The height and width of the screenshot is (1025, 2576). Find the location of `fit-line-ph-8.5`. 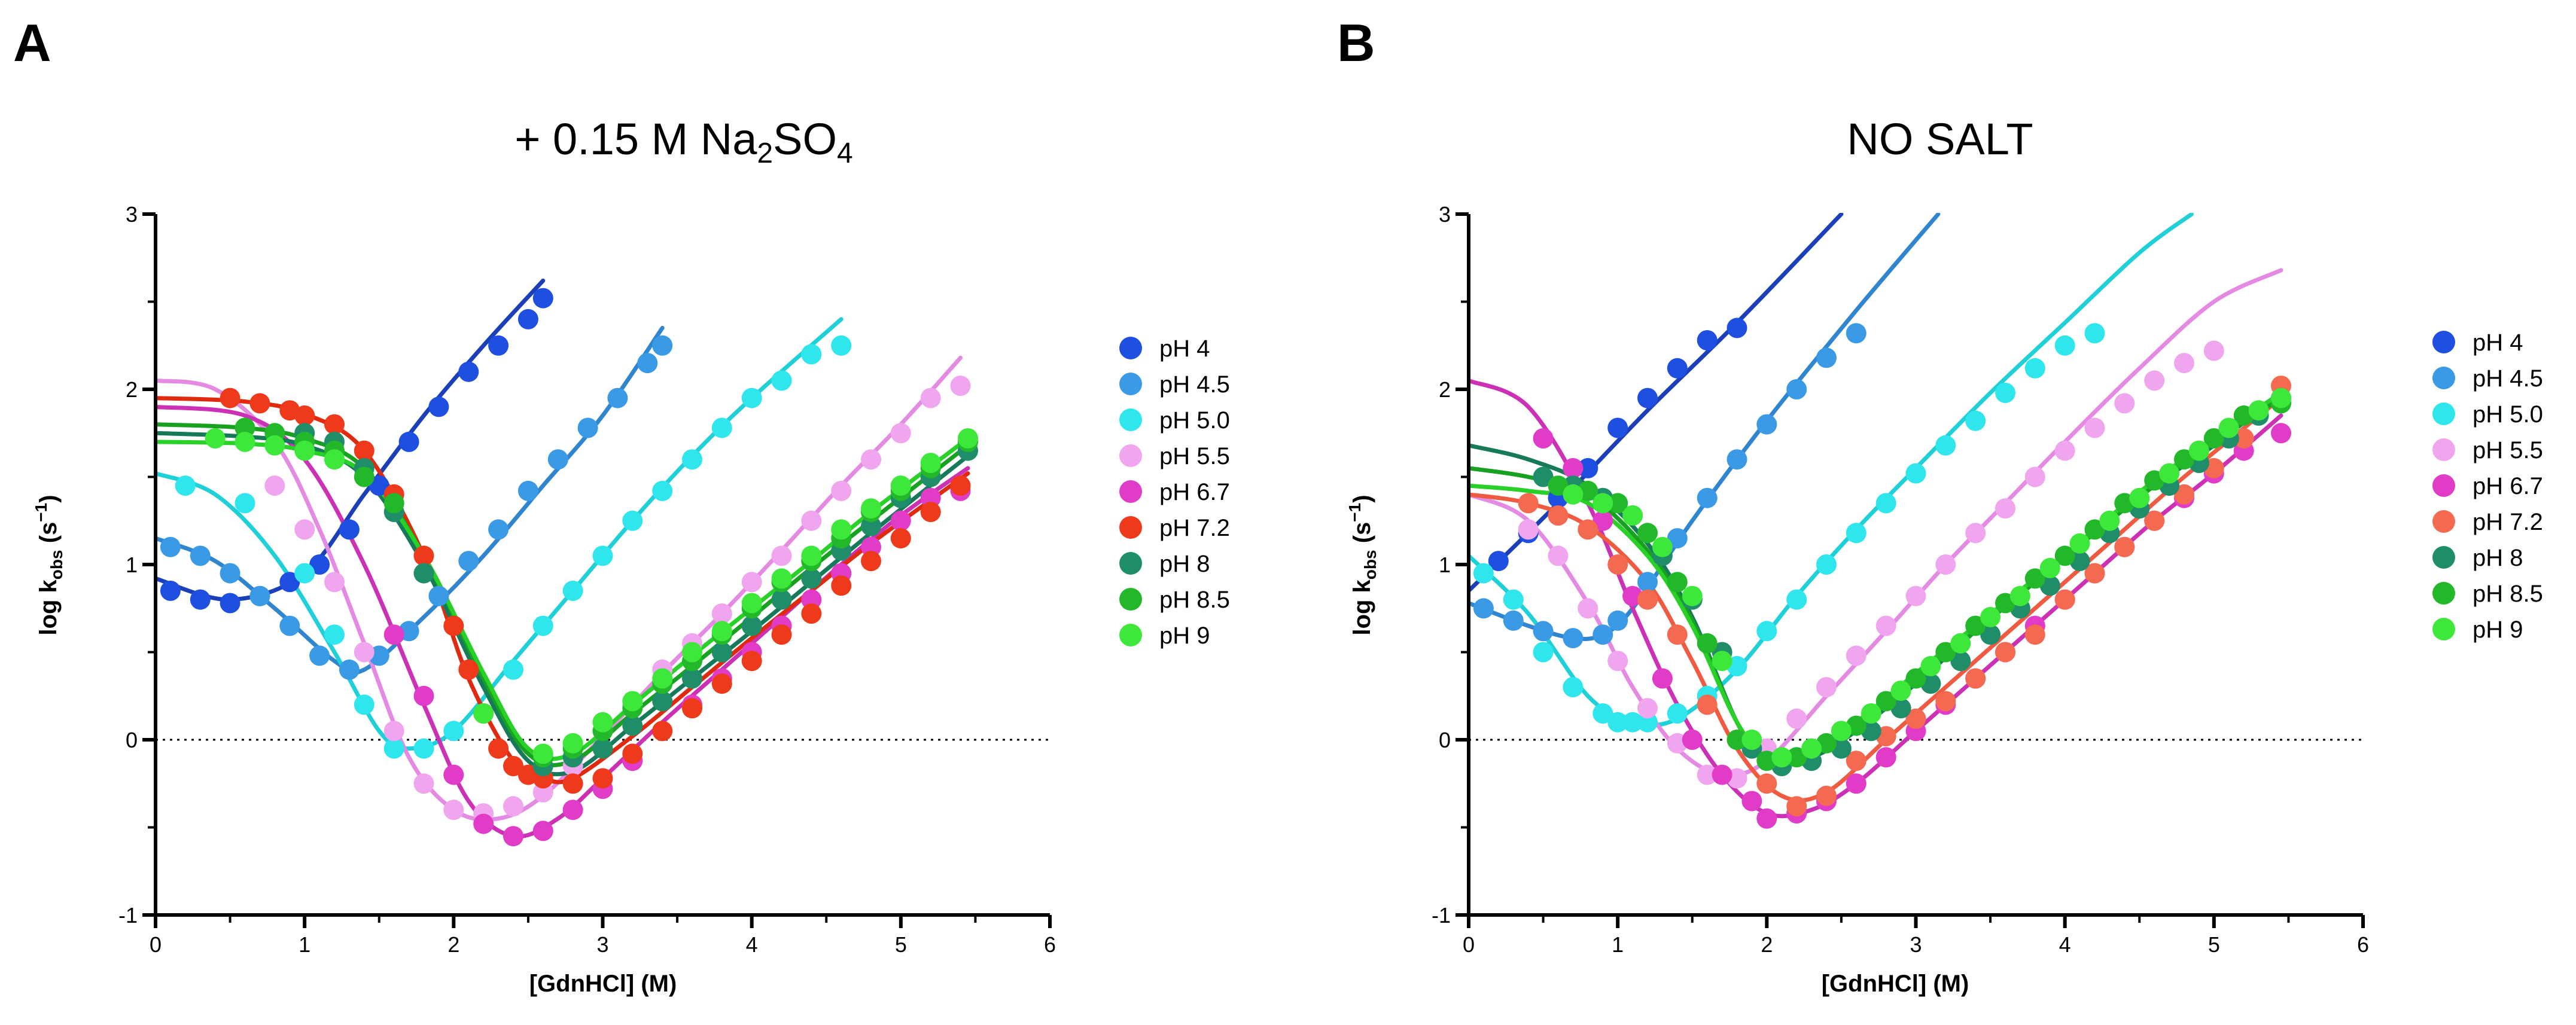

fit-line-ph-8.5 is located at coordinates (563, 595).